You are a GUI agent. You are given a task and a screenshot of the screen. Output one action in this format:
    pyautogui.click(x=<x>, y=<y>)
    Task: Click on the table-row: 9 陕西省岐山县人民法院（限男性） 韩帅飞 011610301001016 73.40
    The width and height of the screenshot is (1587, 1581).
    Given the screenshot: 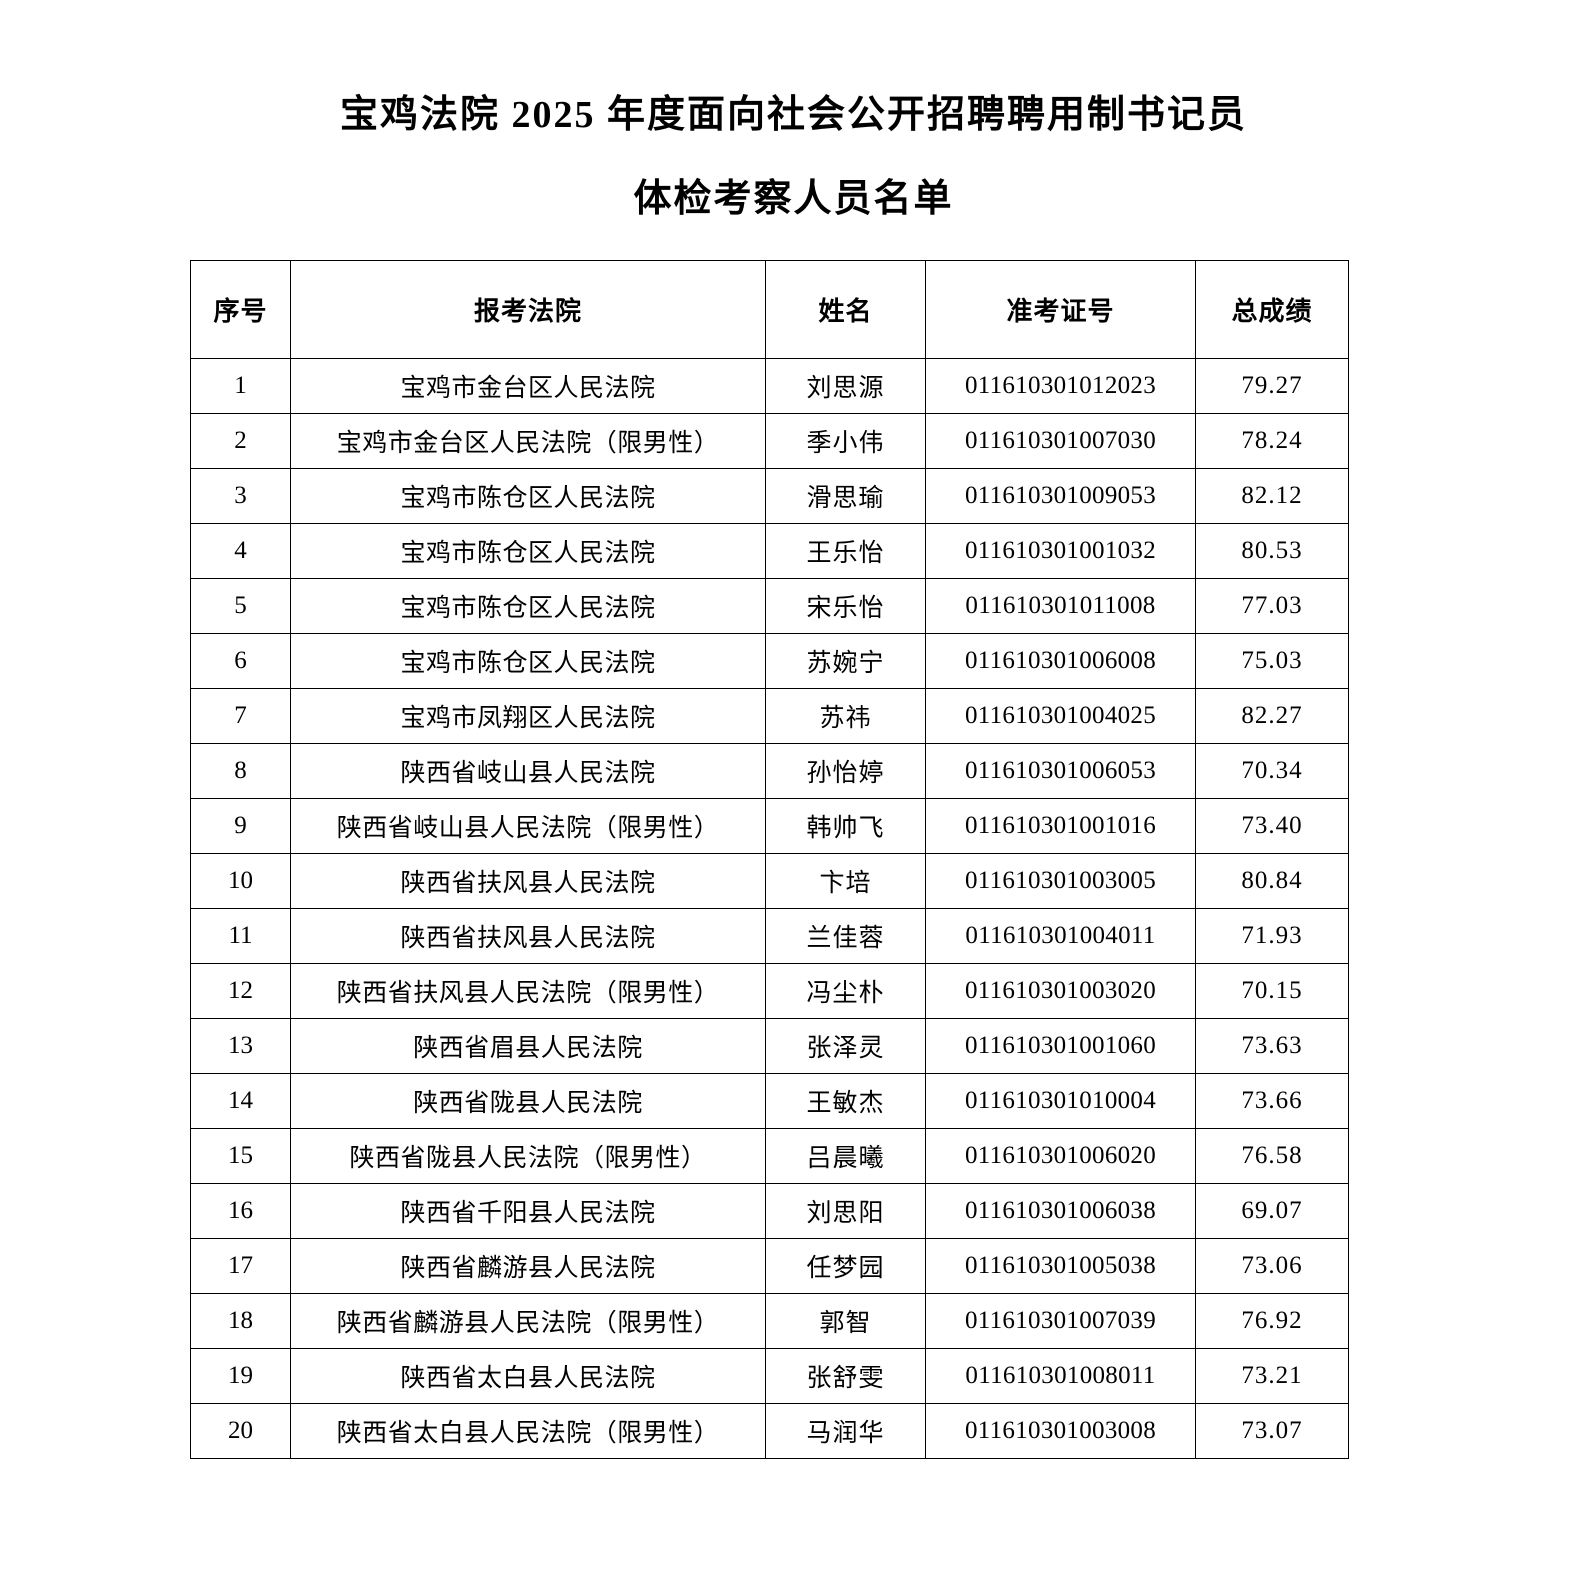 What is the action you would take?
    pyautogui.click(x=769, y=826)
    